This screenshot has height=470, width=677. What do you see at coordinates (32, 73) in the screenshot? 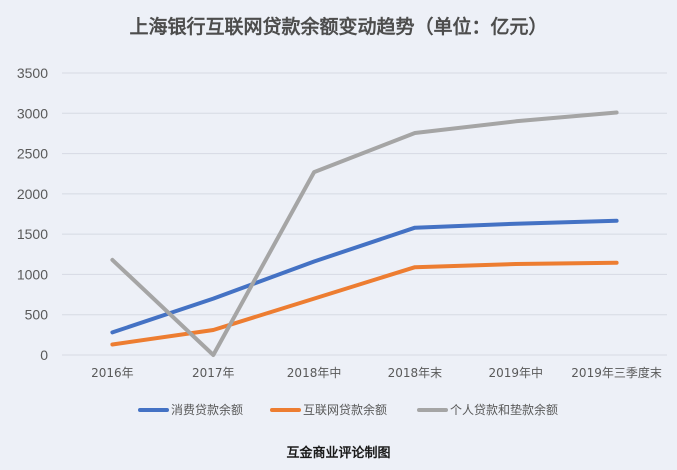
I see `y-tick-label: 3500` at bounding box center [32, 73].